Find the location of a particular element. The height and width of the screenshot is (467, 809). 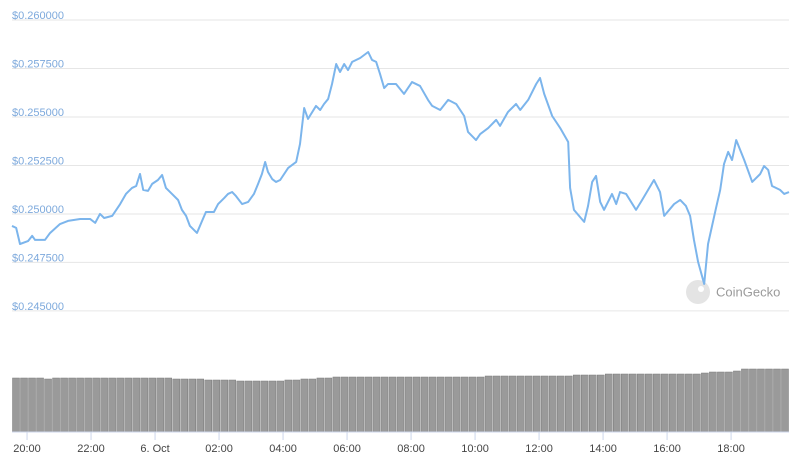

watermark-text: CoinGecko is located at coordinates (748, 291).